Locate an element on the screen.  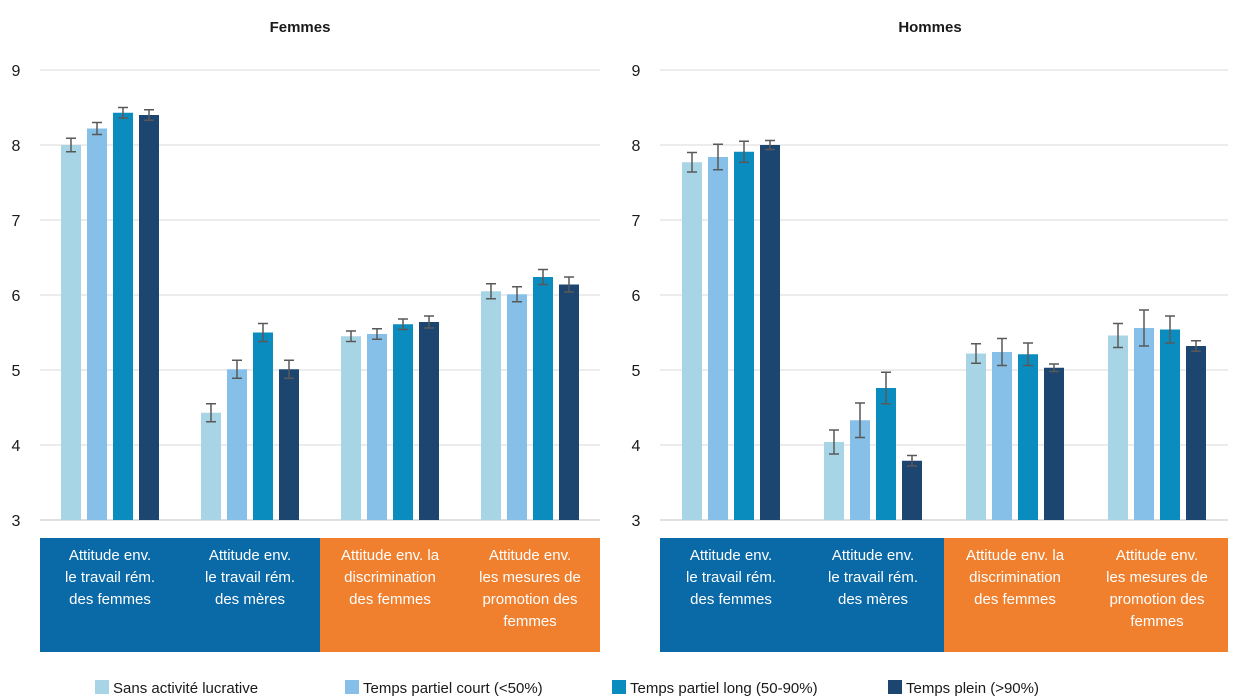
legend-swatch is located at coordinates (619, 687).